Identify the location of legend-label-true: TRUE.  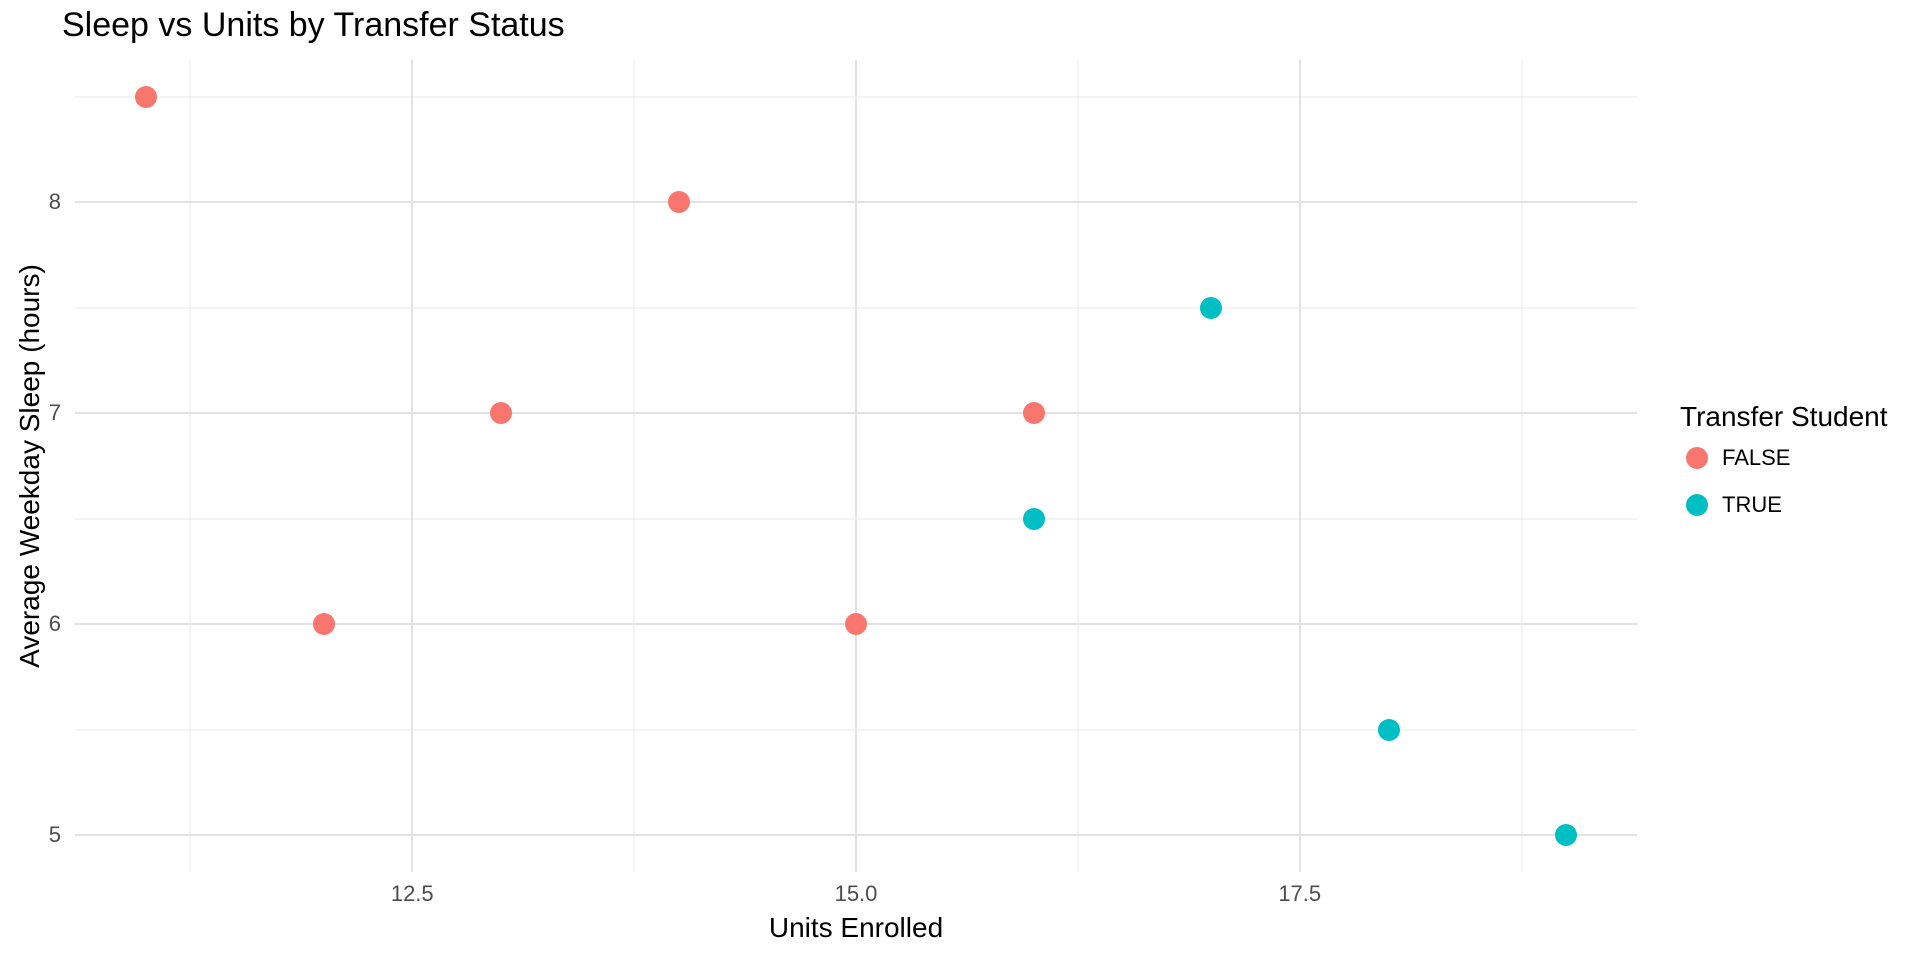
(1752, 504).